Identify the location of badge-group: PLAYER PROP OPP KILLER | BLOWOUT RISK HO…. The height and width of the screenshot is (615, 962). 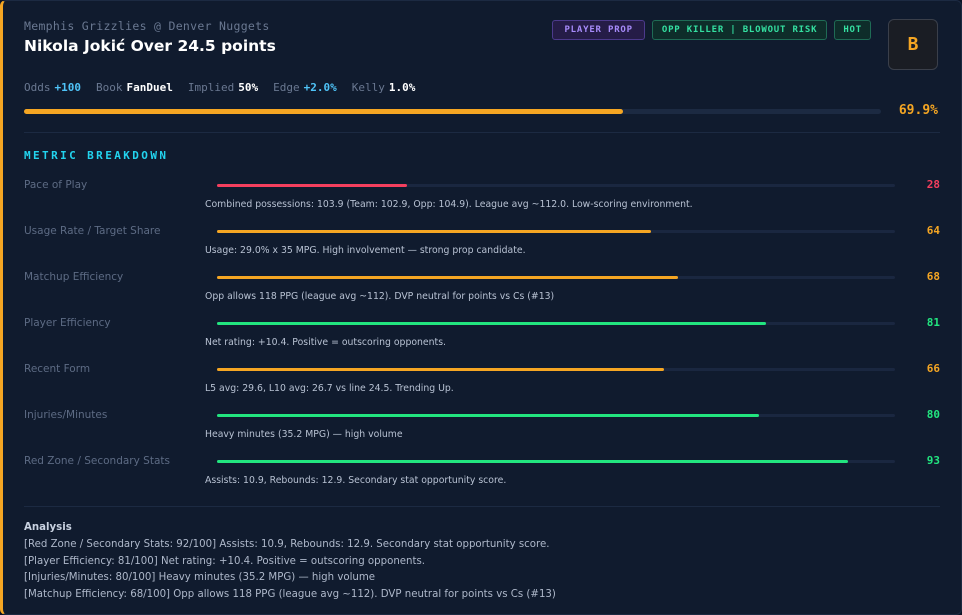
(711, 30).